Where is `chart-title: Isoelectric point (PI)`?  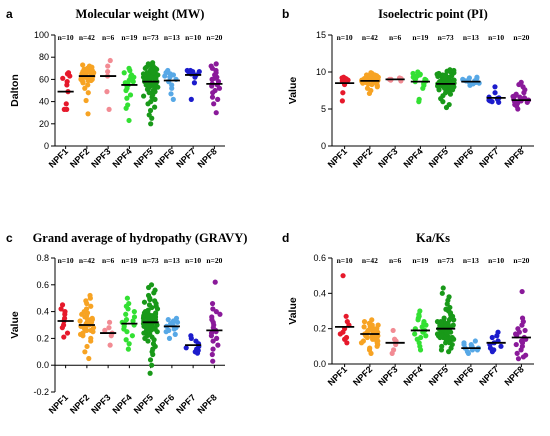
chart-title: Isoelectric point (PI) is located at coordinates (433, 14).